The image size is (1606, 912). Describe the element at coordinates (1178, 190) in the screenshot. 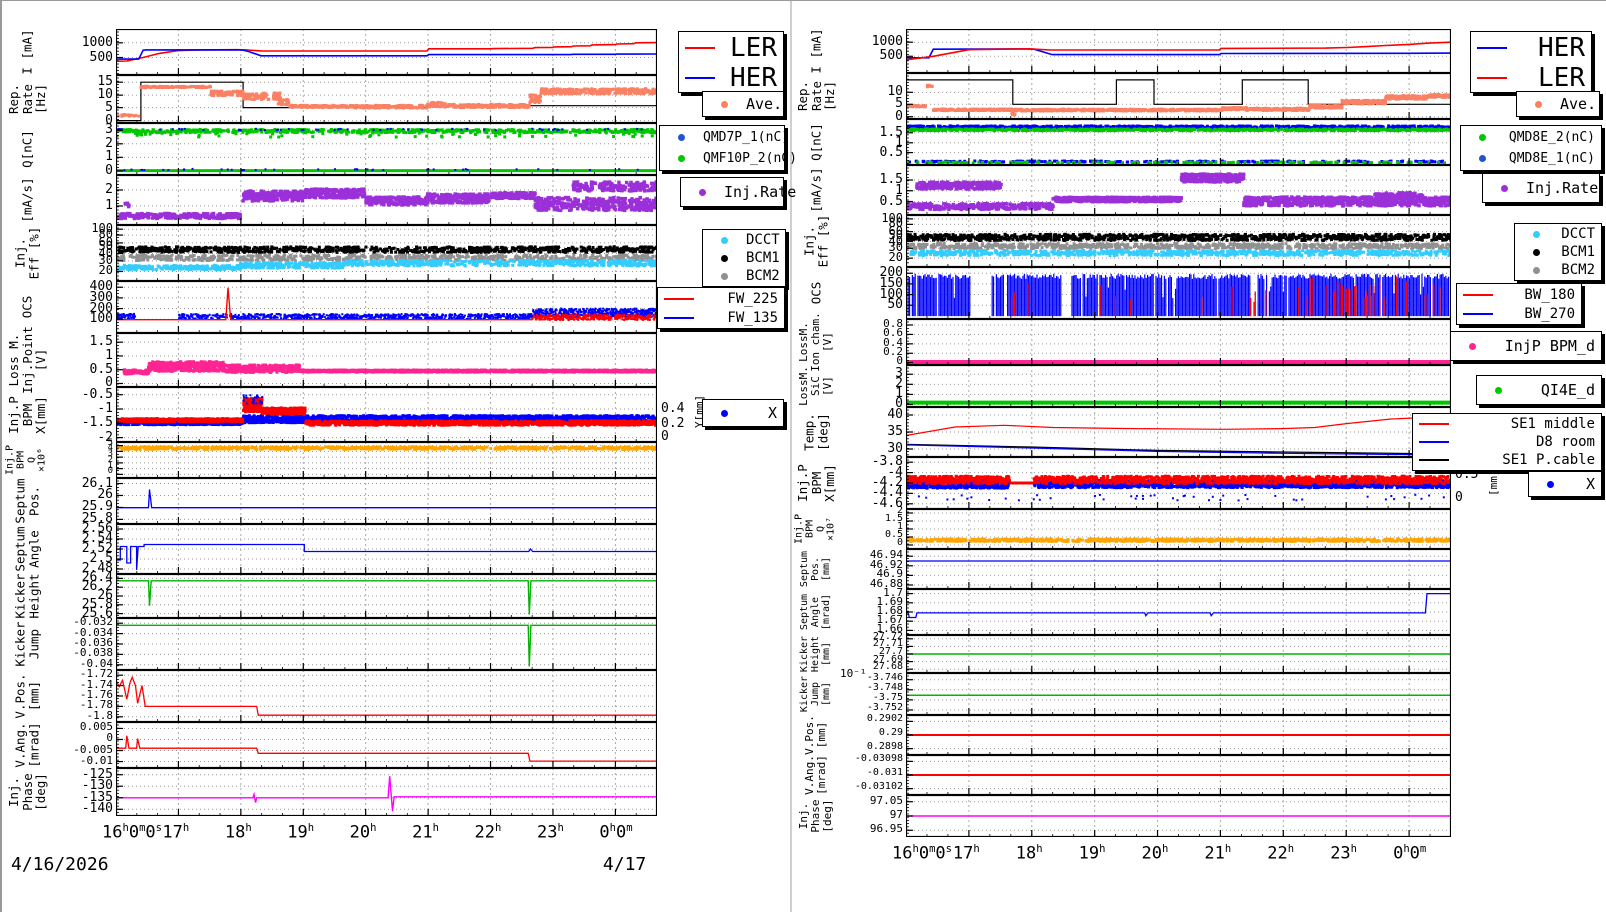

I see `plot-canvas-injrate` at that location.